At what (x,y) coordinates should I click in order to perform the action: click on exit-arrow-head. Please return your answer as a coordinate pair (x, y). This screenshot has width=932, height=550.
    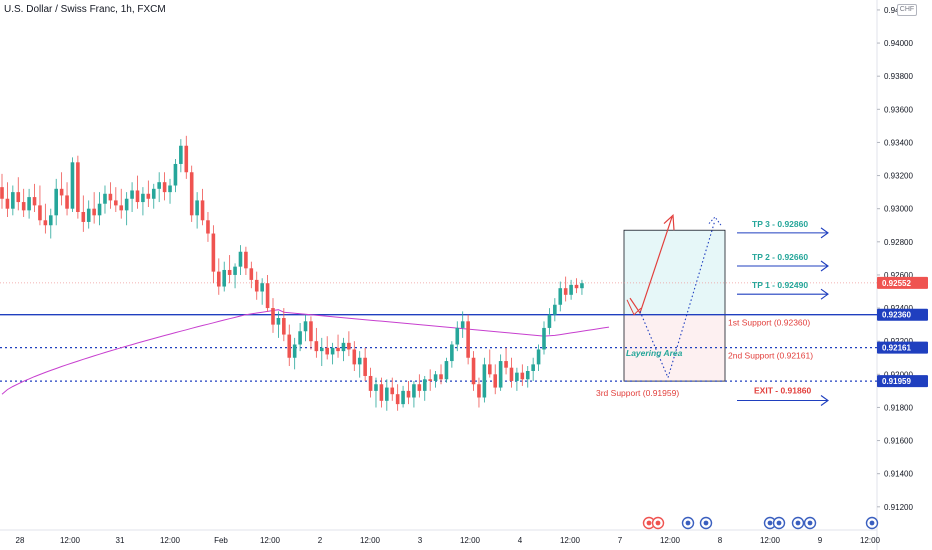
    Looking at the image, I should click on (824, 400).